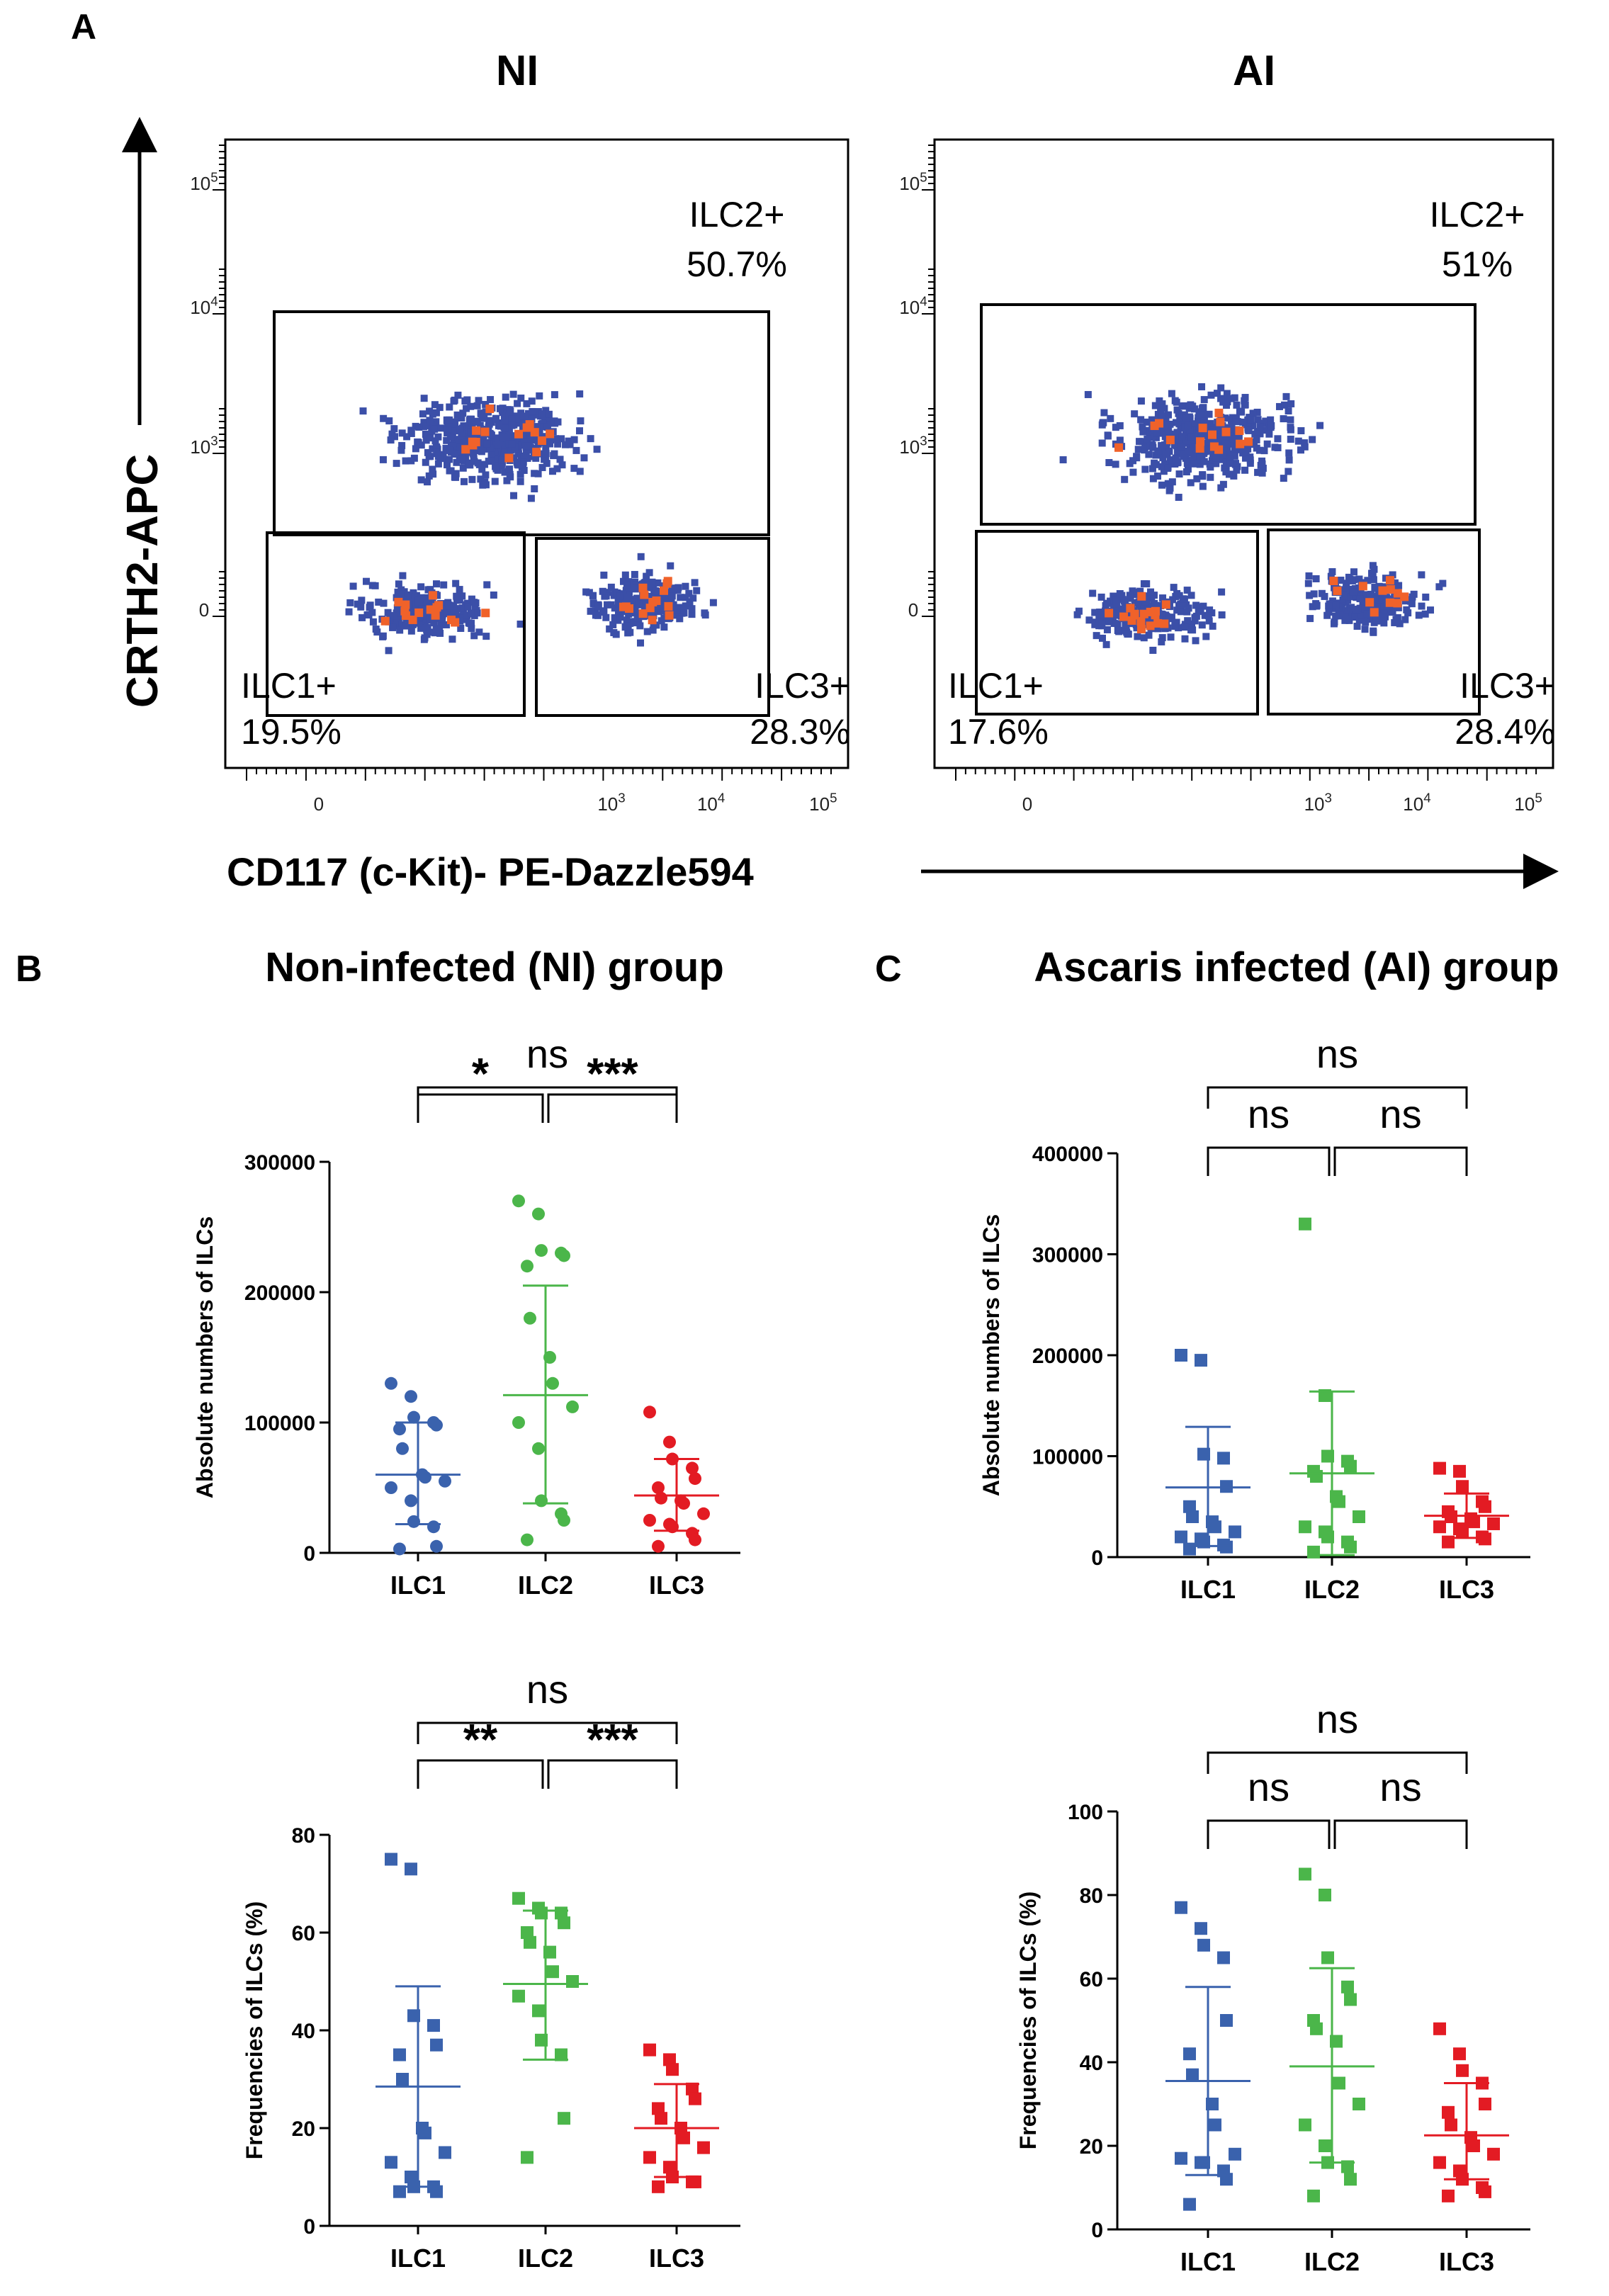 This screenshot has height=2296, width=1609. Describe the element at coordinates (279, 1423) in the screenshot. I see `y-tick-label: 100000` at that location.